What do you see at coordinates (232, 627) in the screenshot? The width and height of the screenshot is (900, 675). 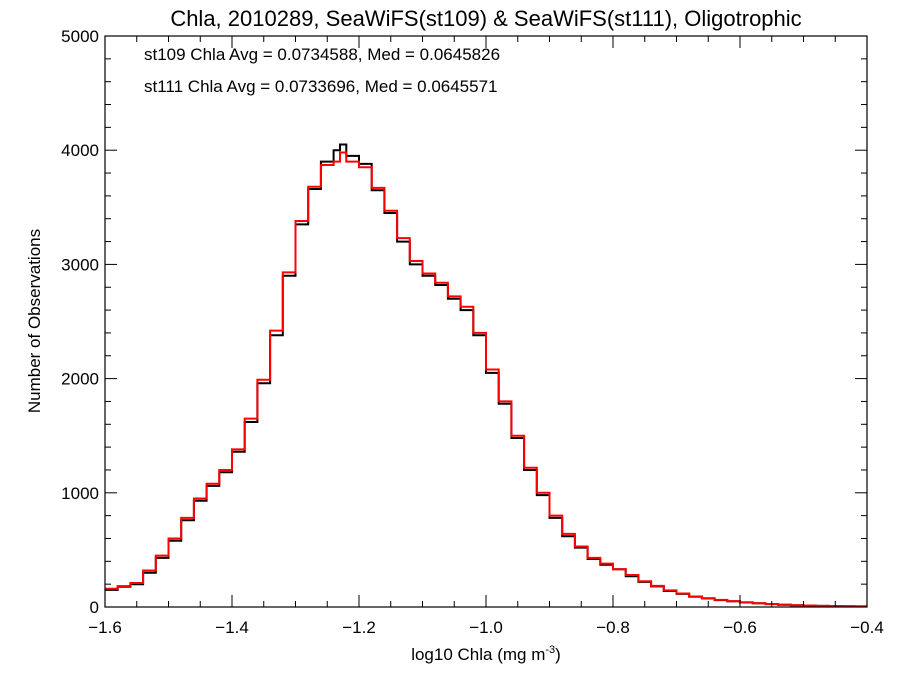 I see `x-tick-label: −1.4` at bounding box center [232, 627].